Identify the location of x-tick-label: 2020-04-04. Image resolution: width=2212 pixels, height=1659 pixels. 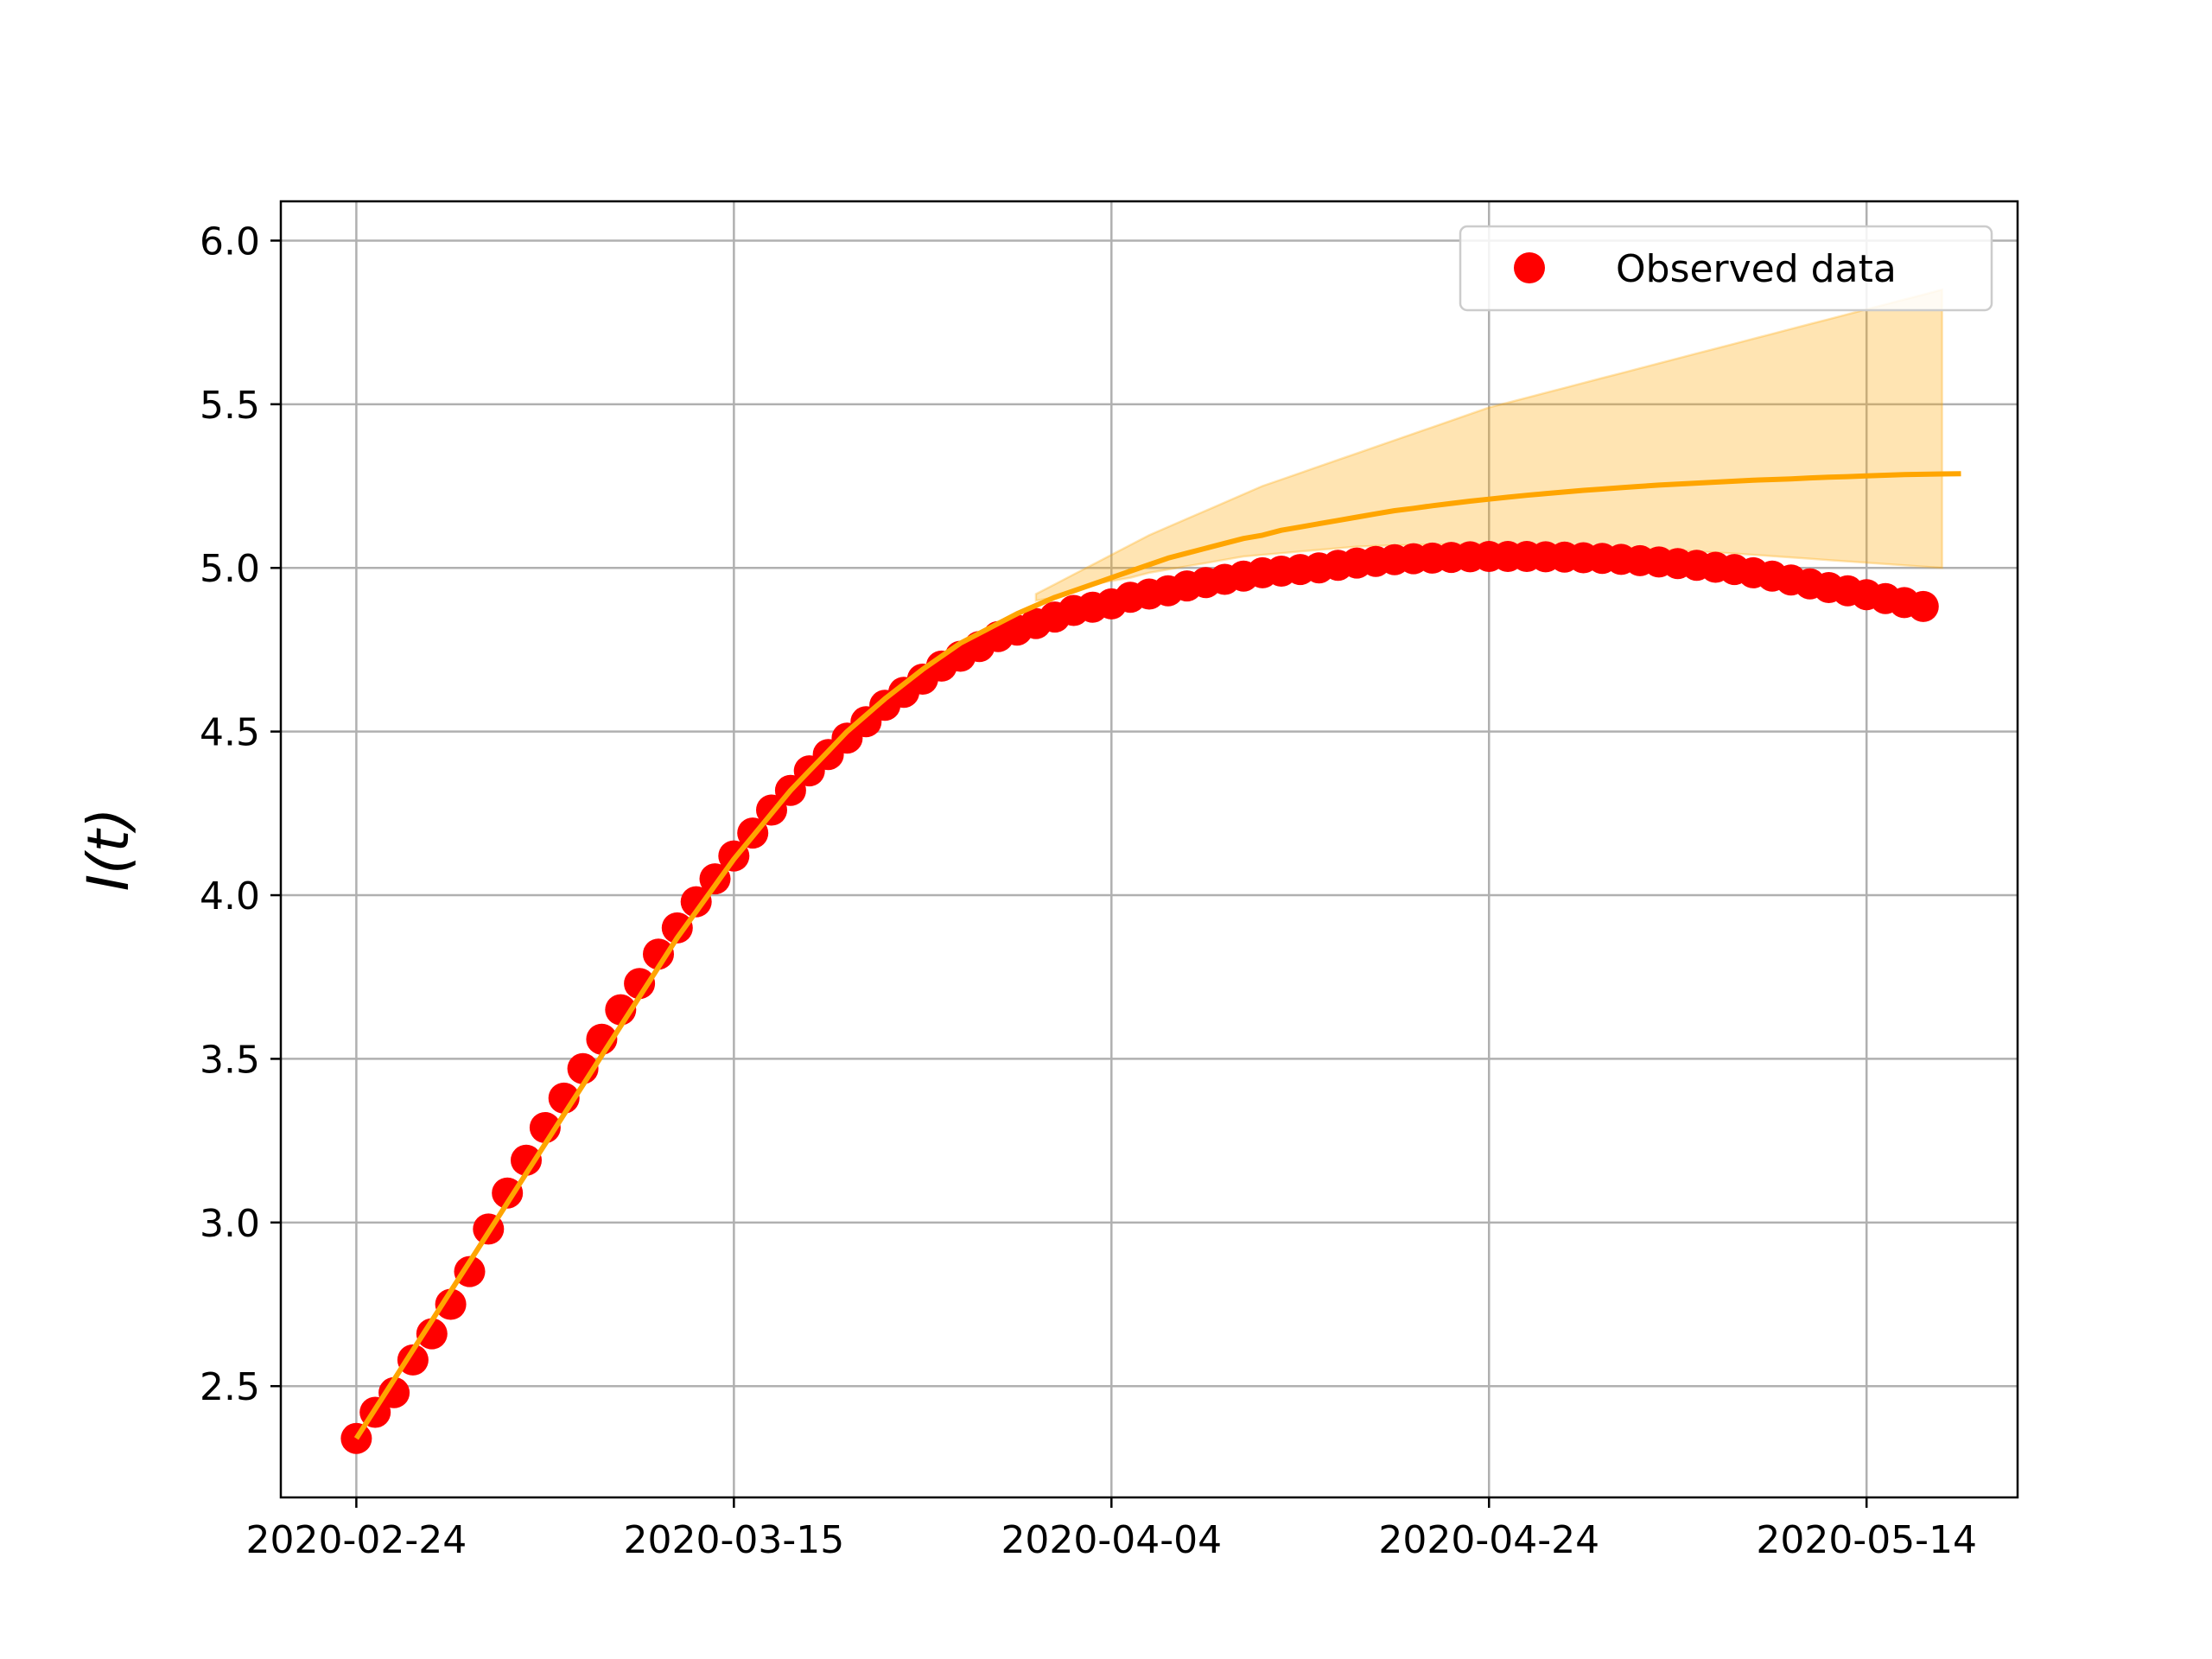
(1111, 1540).